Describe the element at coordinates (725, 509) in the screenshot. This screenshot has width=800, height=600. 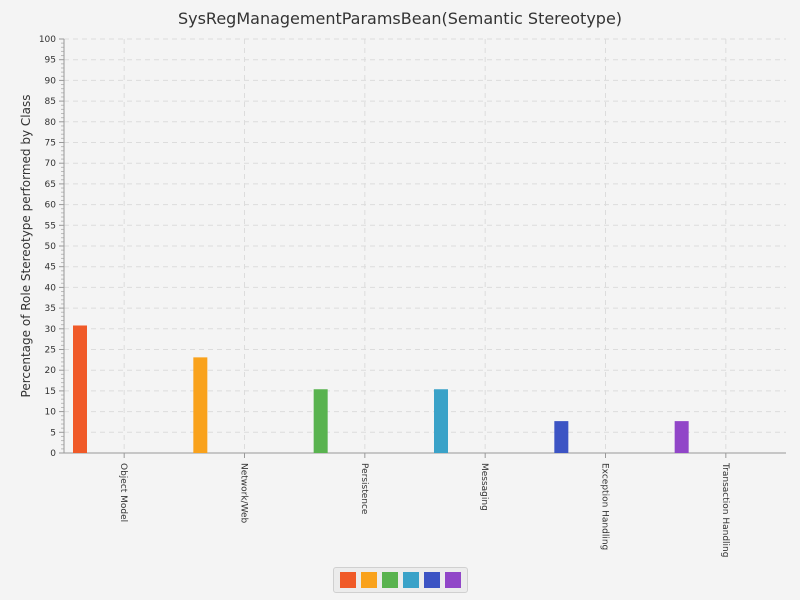
I see `x-tick-label: Transaction Handling` at that location.